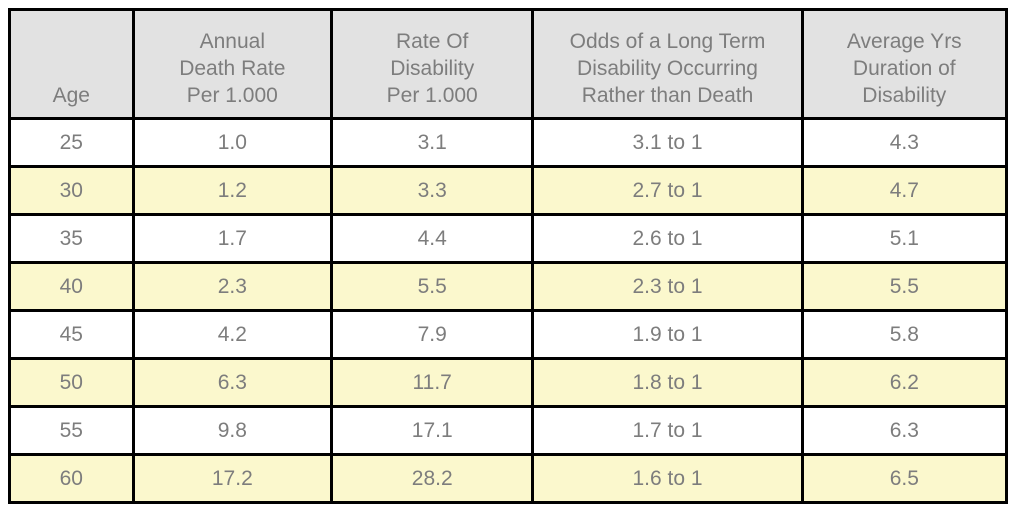 The width and height of the screenshot is (1016, 508). Describe the element at coordinates (232, 430) in the screenshot. I see `cell-death-rate: 9.8` at that location.